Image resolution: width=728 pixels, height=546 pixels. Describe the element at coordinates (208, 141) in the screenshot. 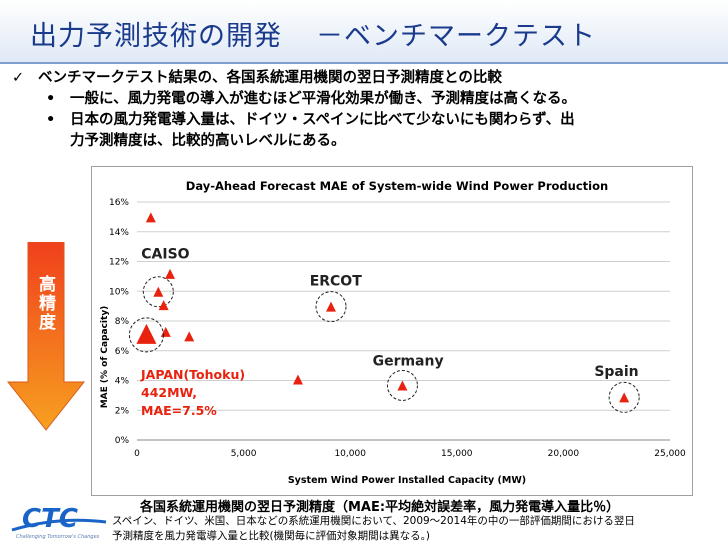

I see `bullet-sub-2-text-b: 力予測精度は、比較的高いレベルにある。` at that location.